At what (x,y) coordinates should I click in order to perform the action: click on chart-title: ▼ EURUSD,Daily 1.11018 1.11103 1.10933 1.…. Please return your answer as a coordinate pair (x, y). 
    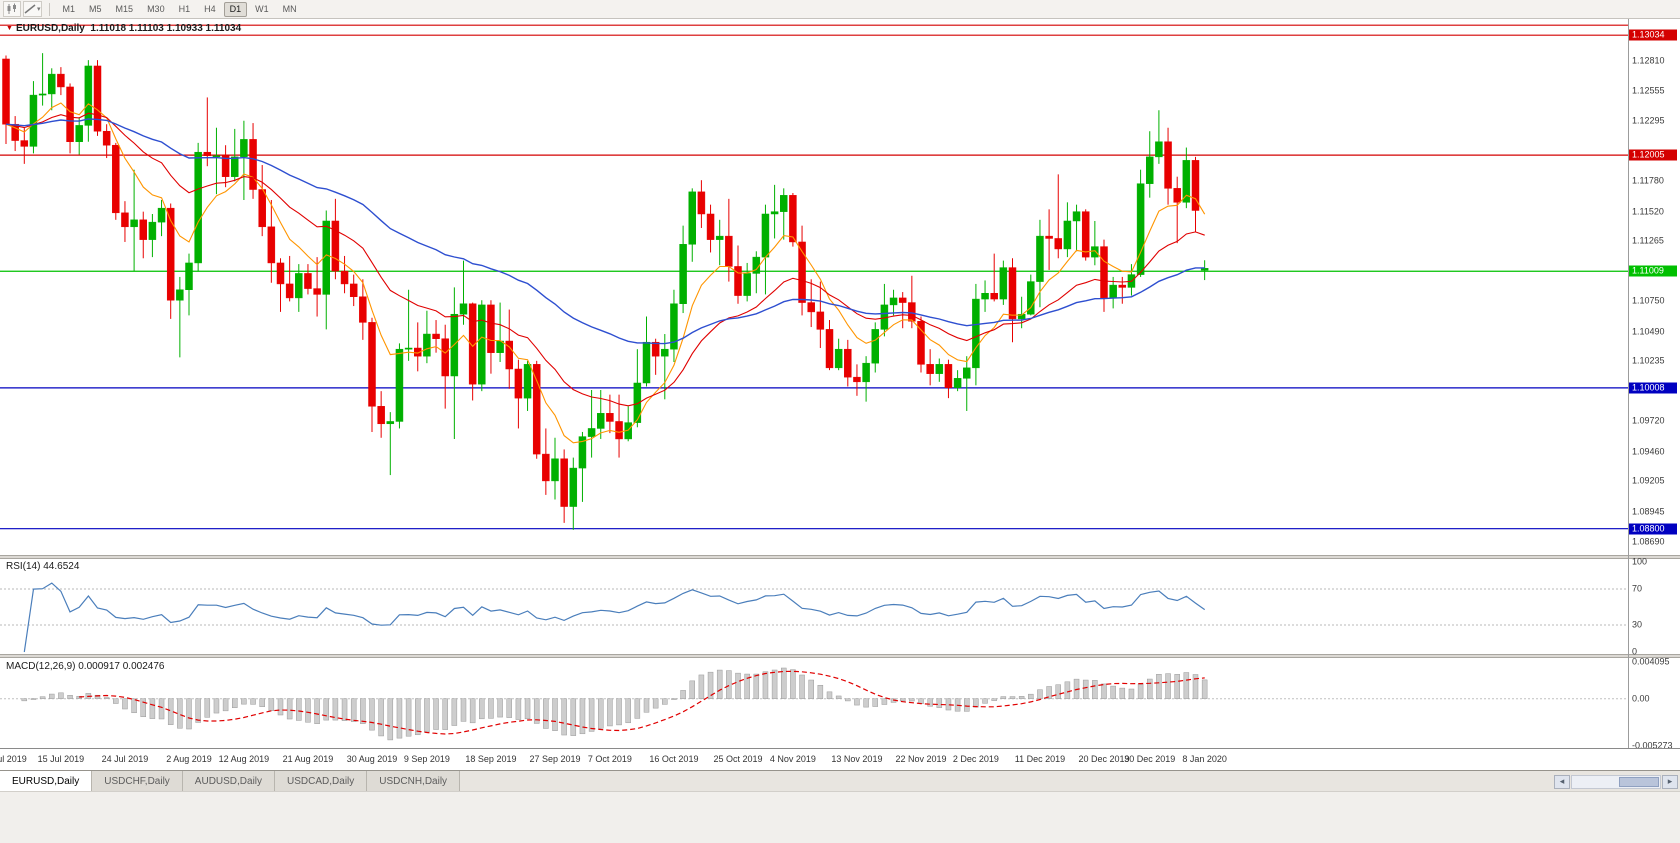
    Looking at the image, I should click on (123, 28).